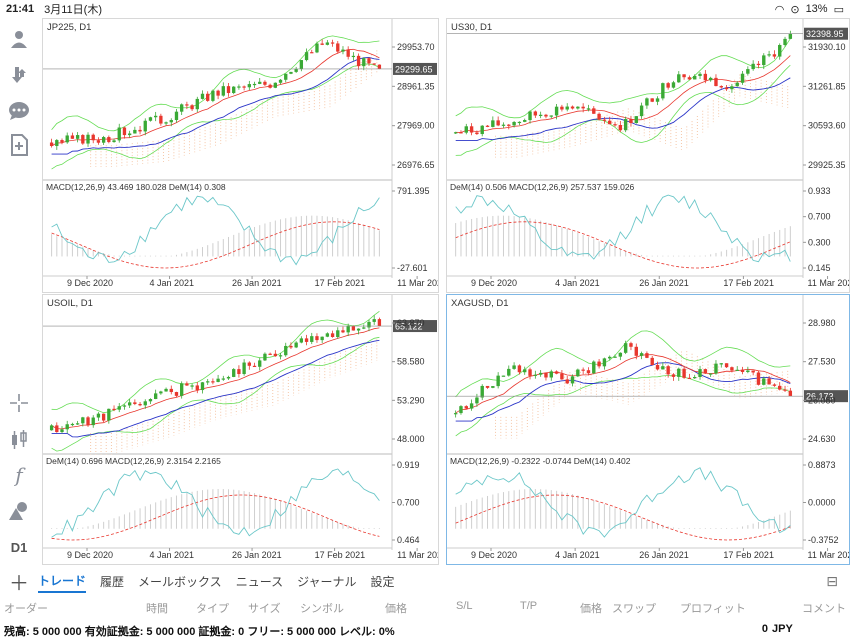  Describe the element at coordinates (327, 581) in the screenshot. I see `tab-journal: ジャーナル` at that location.